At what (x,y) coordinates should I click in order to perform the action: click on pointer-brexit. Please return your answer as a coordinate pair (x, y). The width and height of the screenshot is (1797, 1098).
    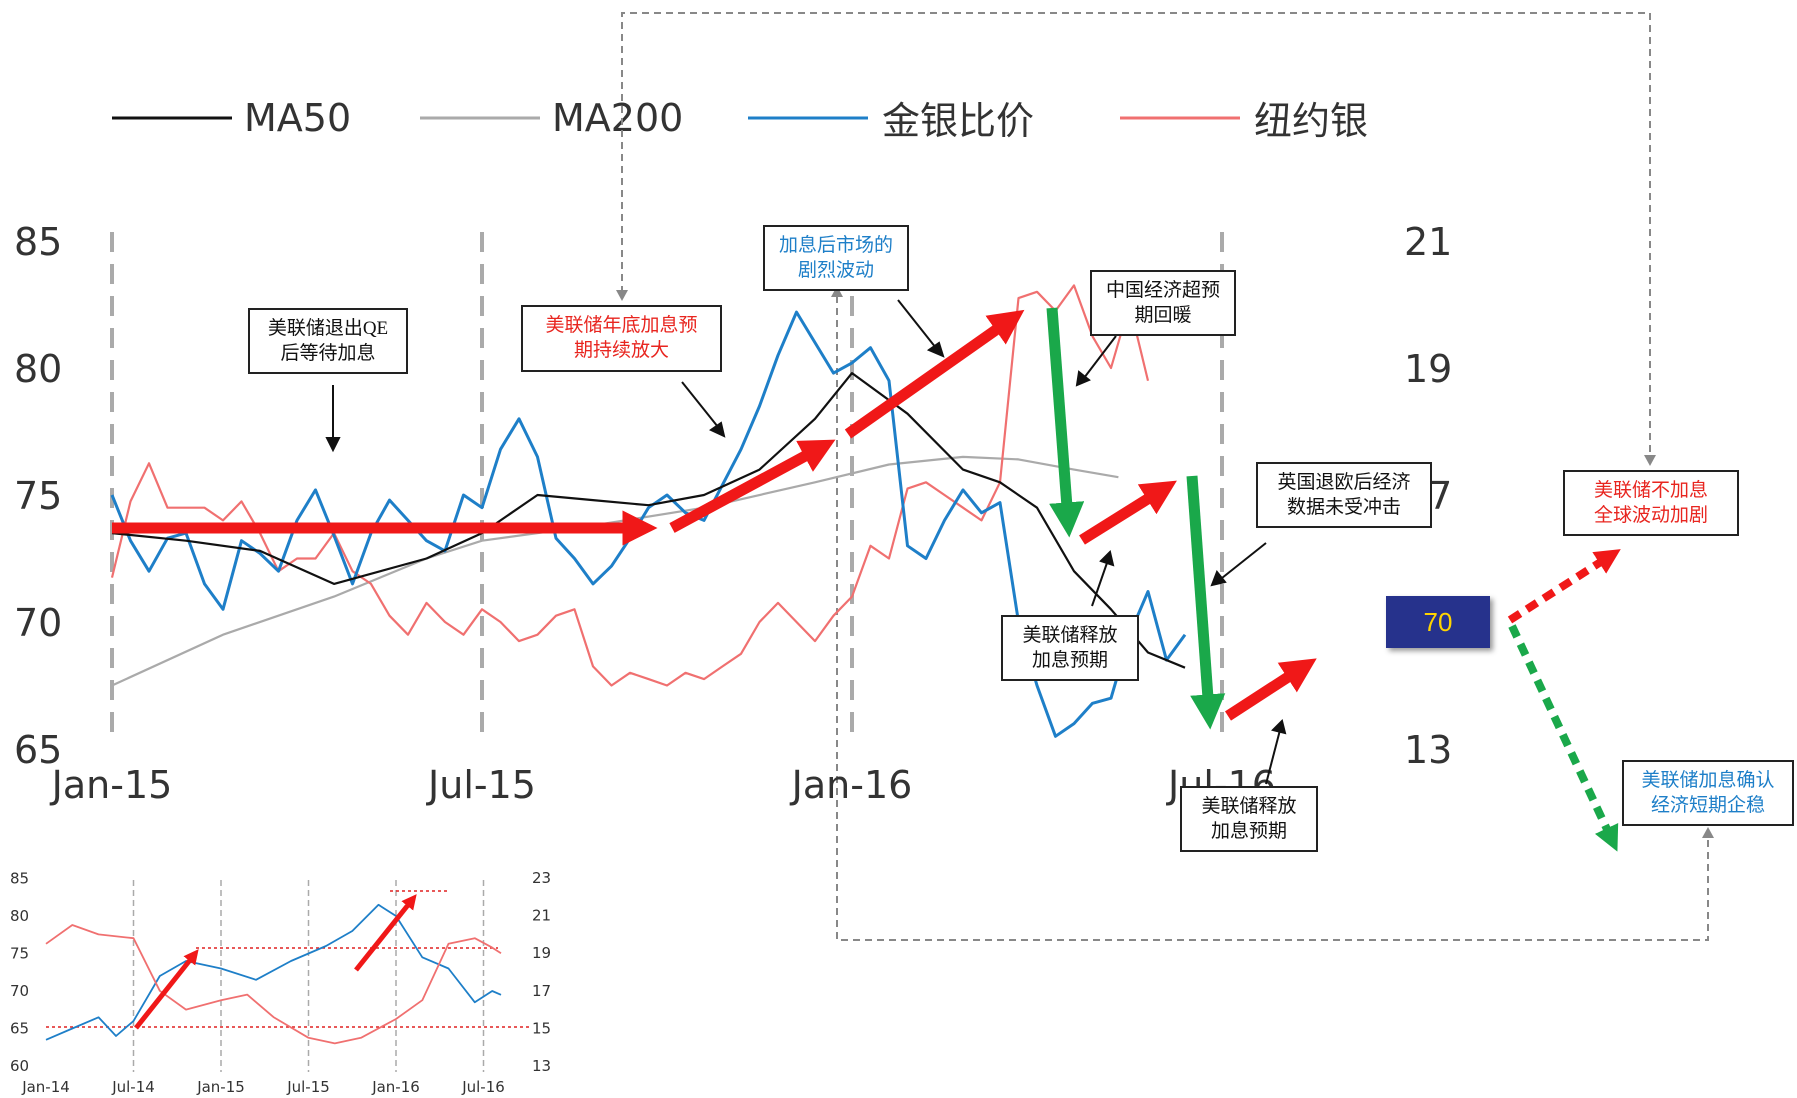
    Looking at the image, I should click on (1244, 560).